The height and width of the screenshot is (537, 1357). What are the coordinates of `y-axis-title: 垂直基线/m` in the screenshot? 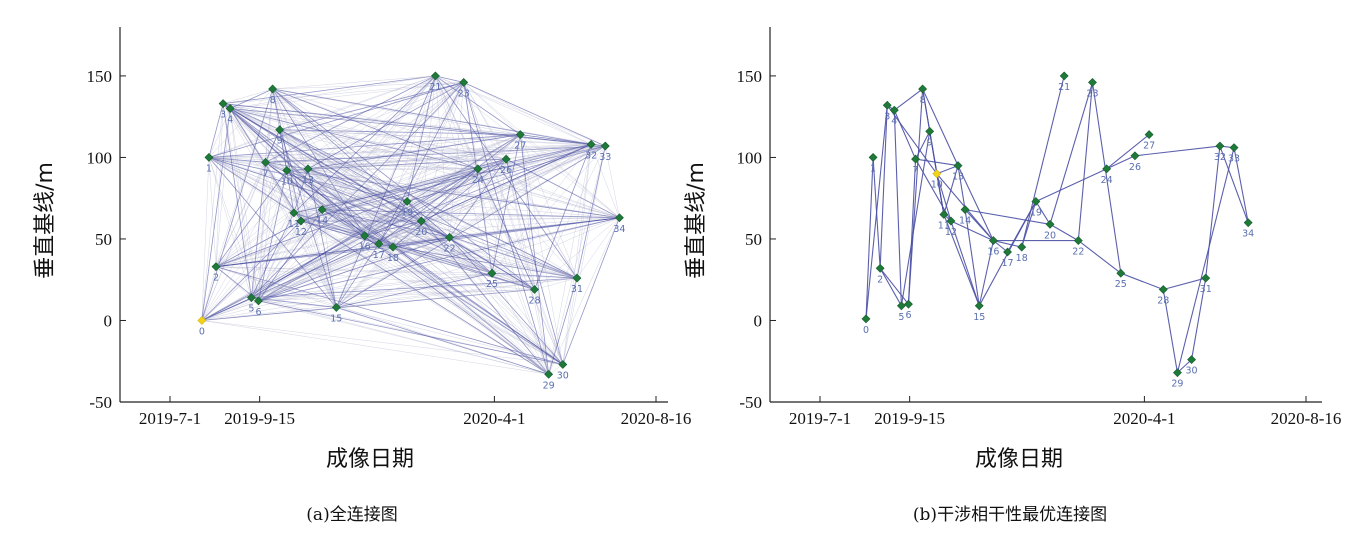 It's located at (696, 220).